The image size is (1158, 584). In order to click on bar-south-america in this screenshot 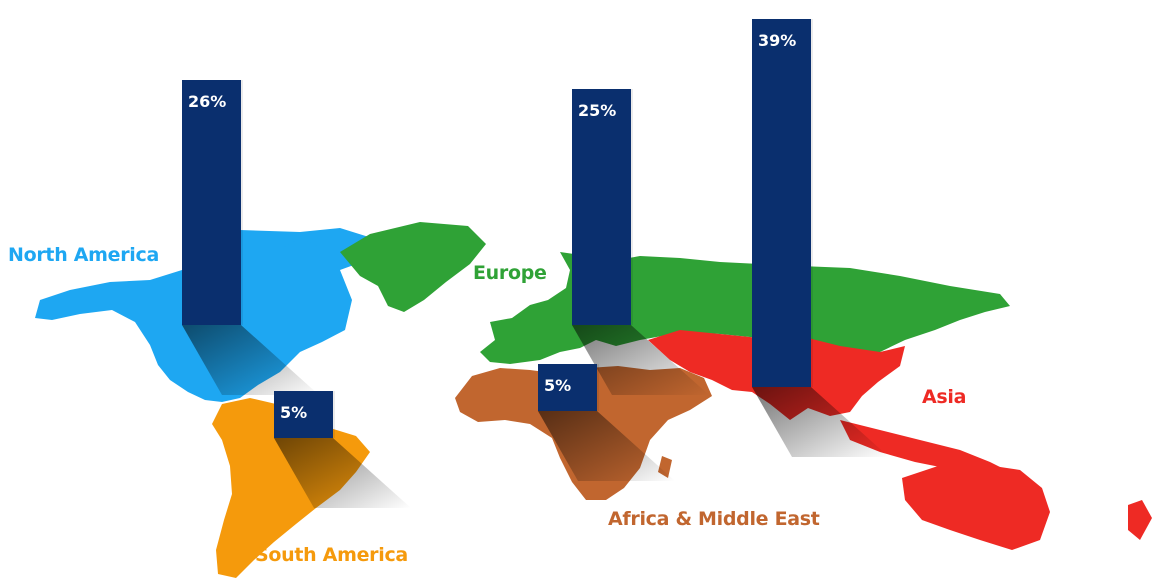, I will do `click(303, 414)`.